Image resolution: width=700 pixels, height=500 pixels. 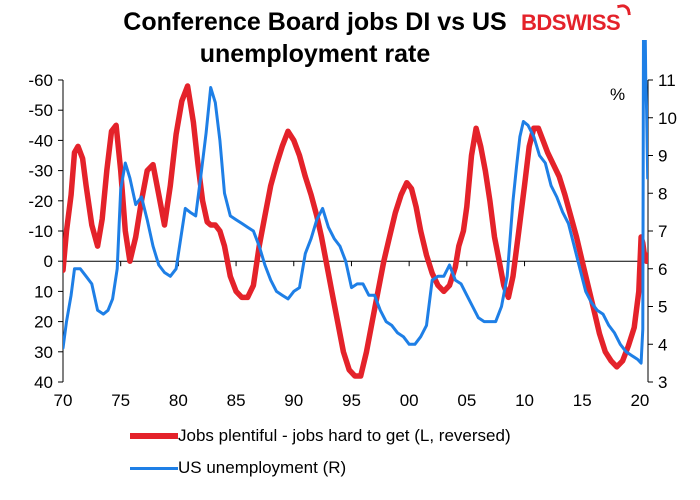 What do you see at coordinates (40, 80) in the screenshot?
I see `left-tick-label: -60` at bounding box center [40, 80].